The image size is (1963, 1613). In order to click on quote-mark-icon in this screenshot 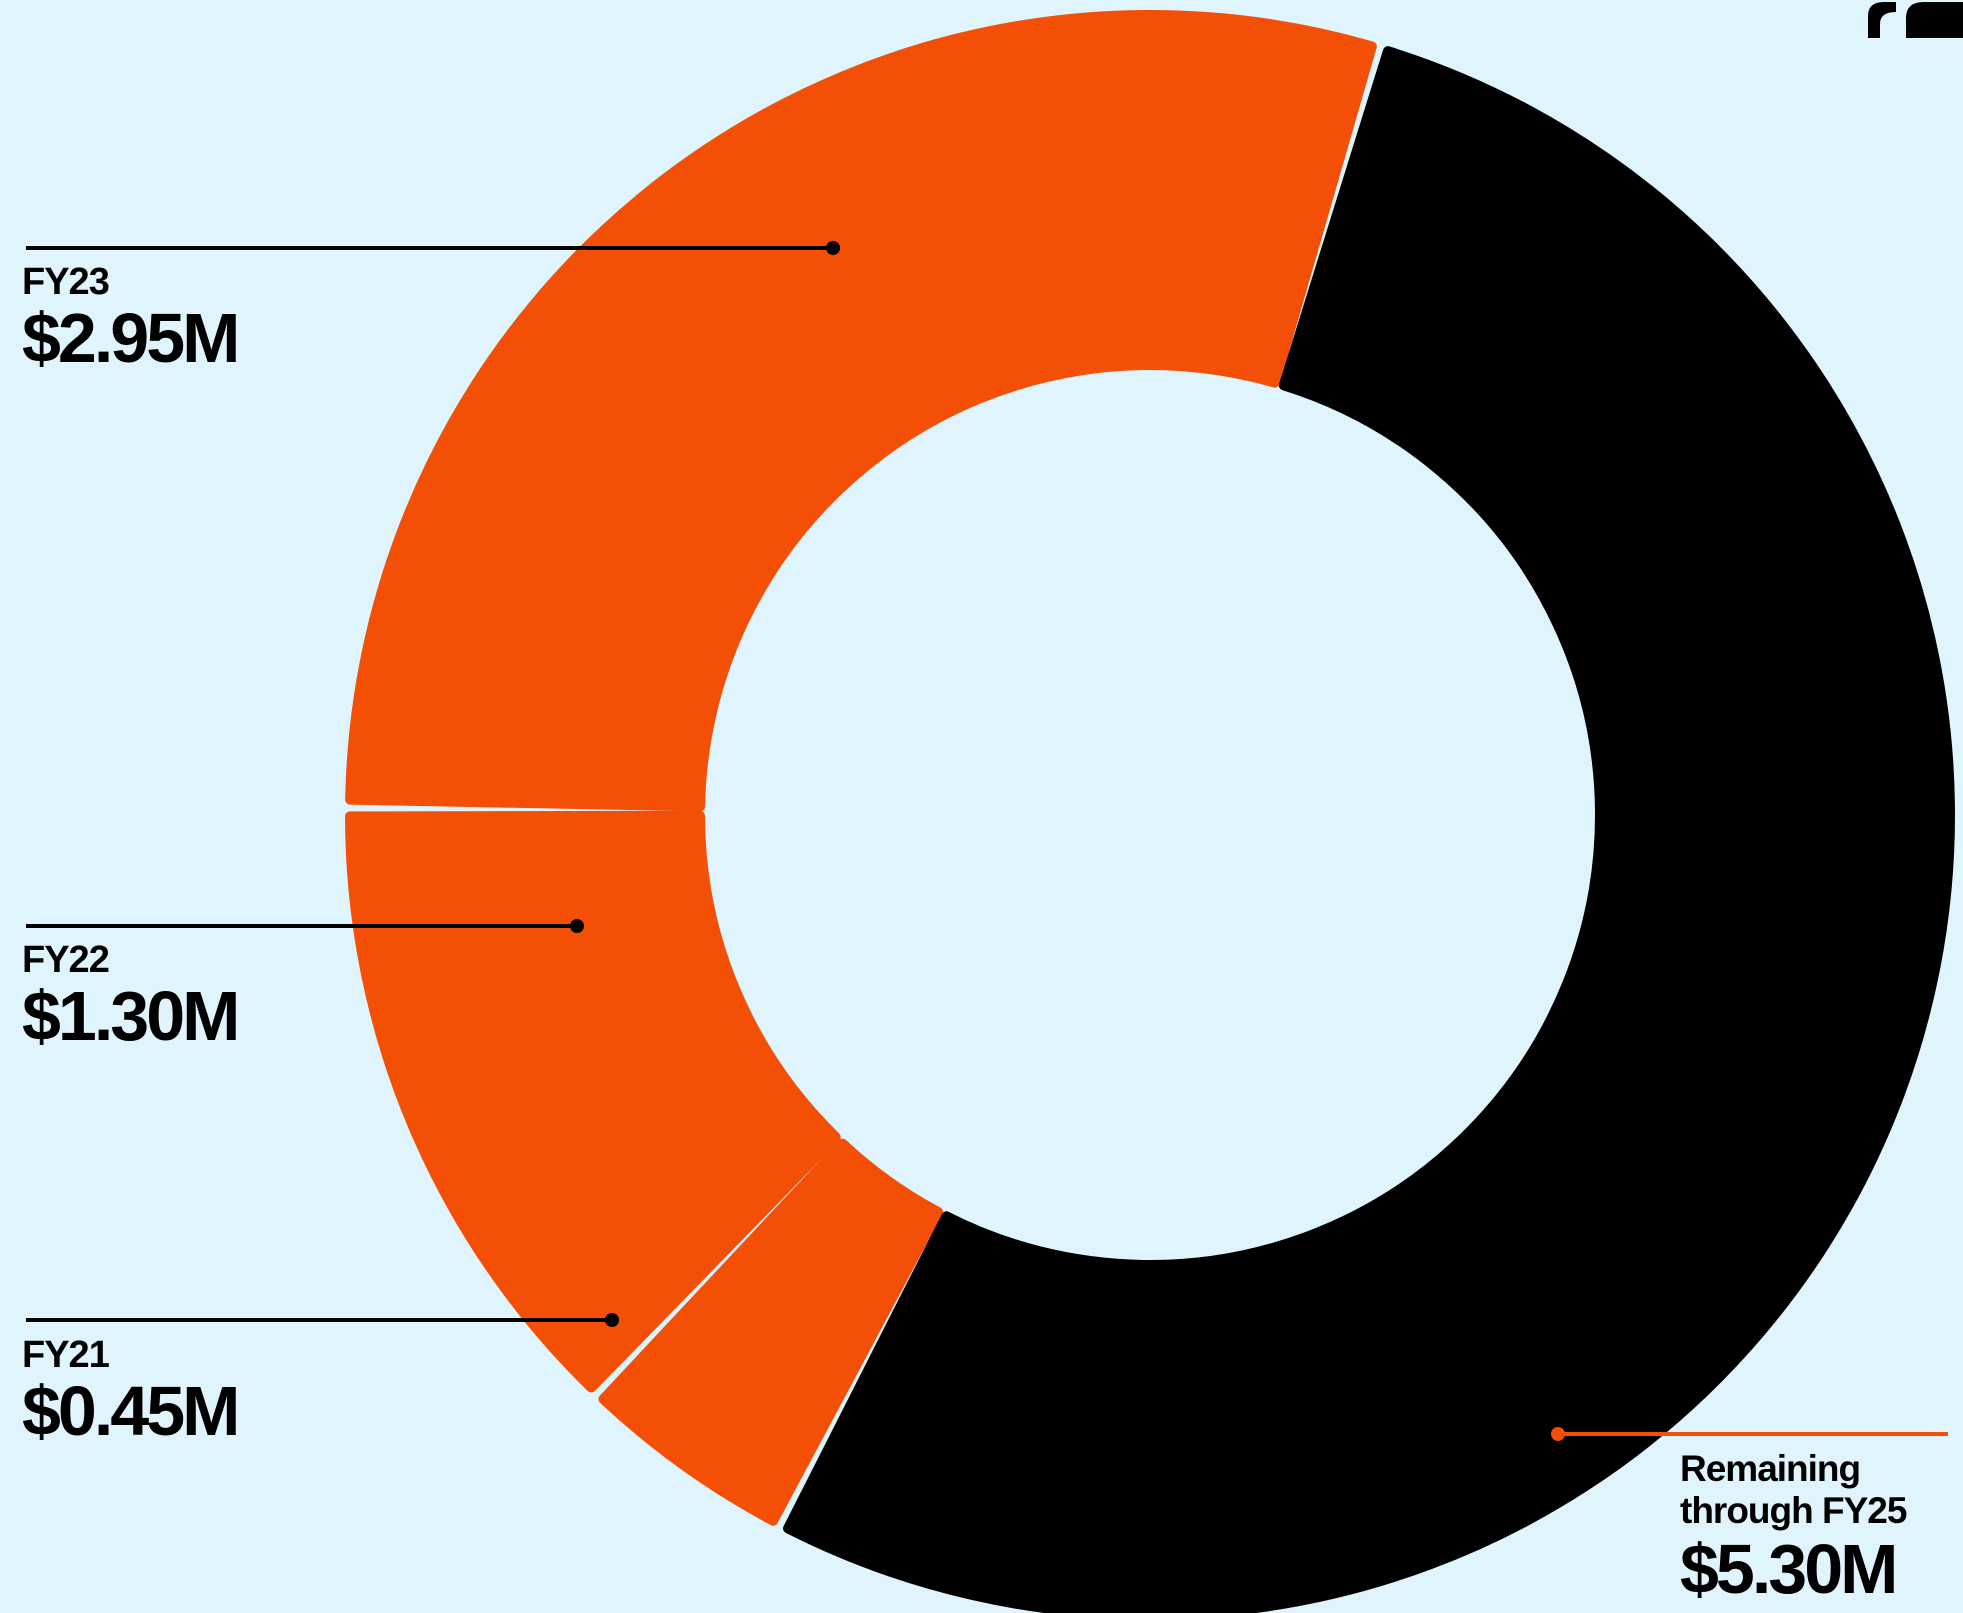, I will do `click(1915, 20)`.